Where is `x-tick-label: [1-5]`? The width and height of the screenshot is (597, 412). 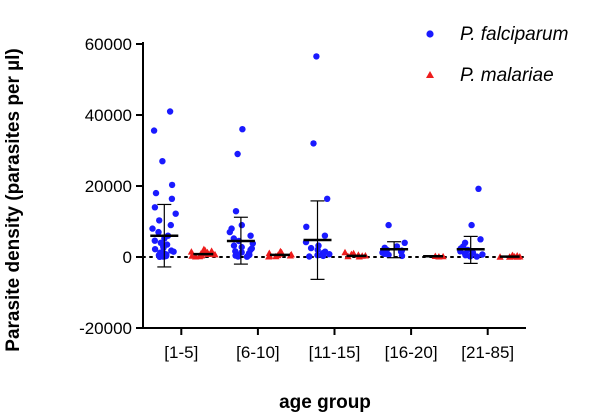
x-tick-label: [1-5] is located at coordinates (181, 352).